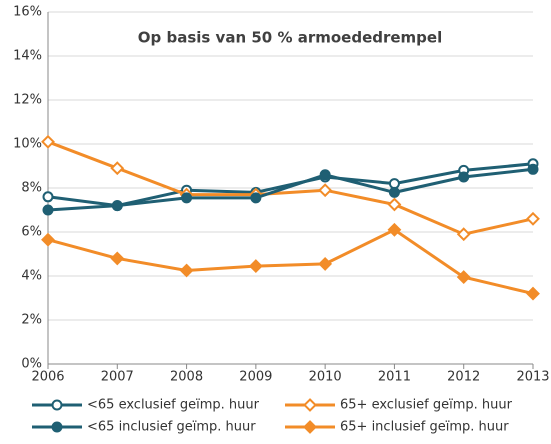 This screenshot has width=551, height=444. What do you see at coordinates (31, 188) in the screenshot?
I see `y-tick-label: 8%` at bounding box center [31, 188].